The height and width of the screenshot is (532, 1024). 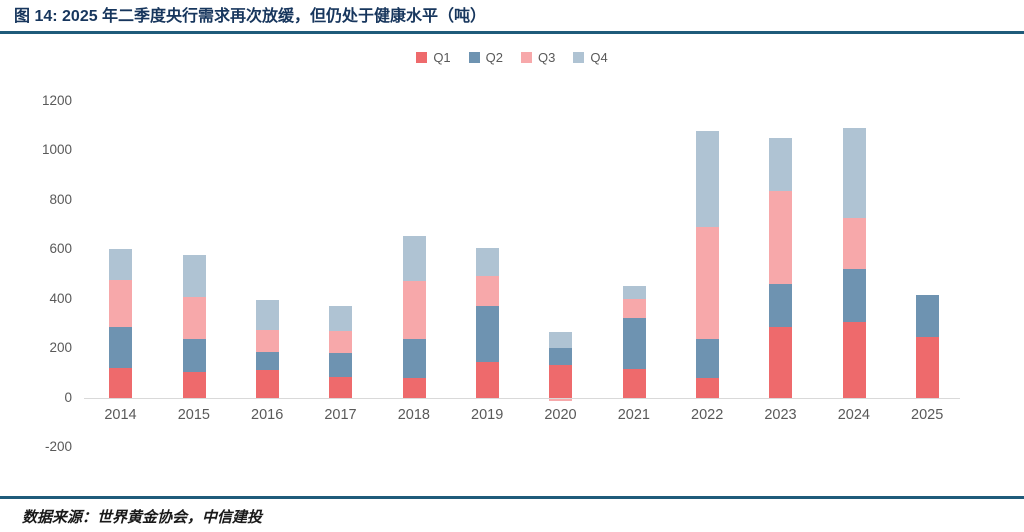 What do you see at coordinates (634, 344) in the screenshot?
I see `bar-2021-q2` at bounding box center [634, 344].